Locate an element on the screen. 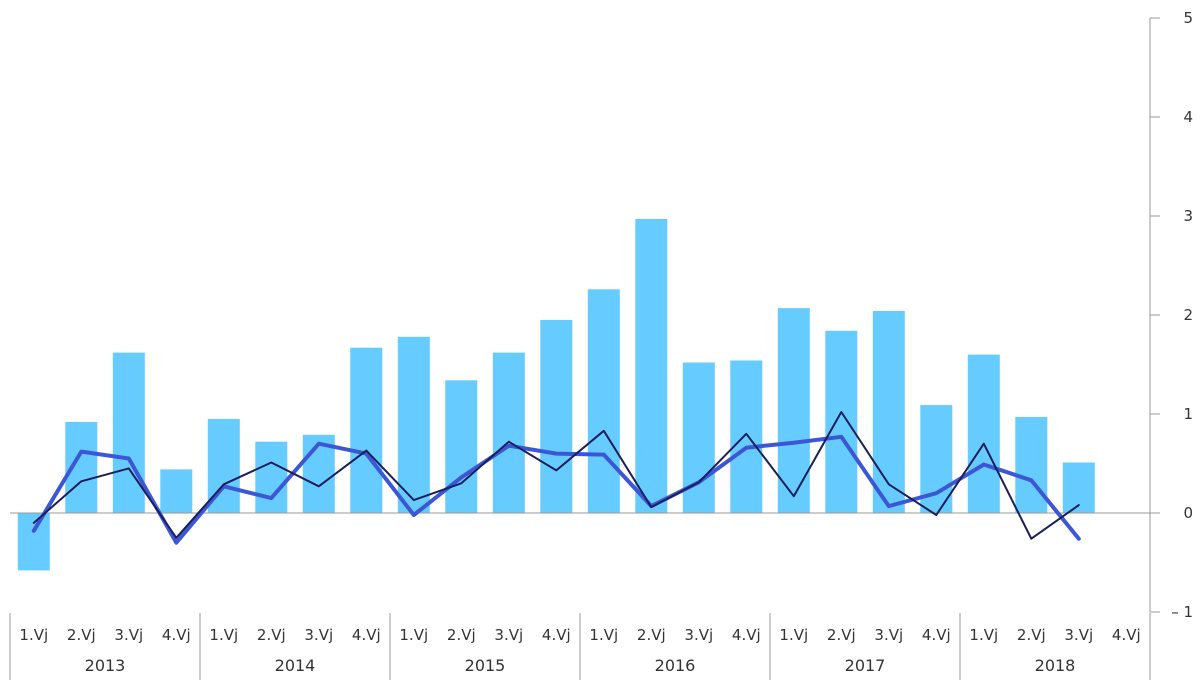 This screenshot has width=1201, height=680. y-tick-label: 4 is located at coordinates (1188, 117).